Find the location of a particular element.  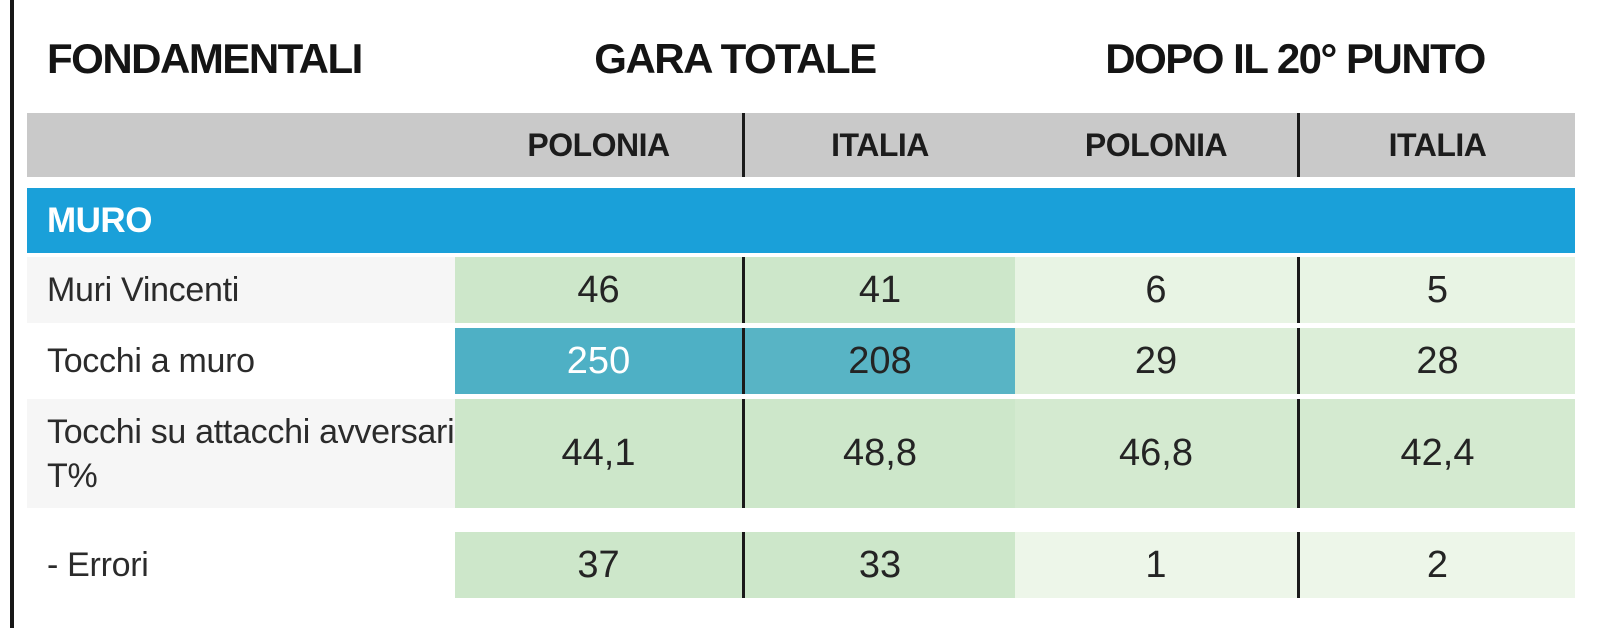

team-header-gara-italia: ITALIA is located at coordinates (878, 145).